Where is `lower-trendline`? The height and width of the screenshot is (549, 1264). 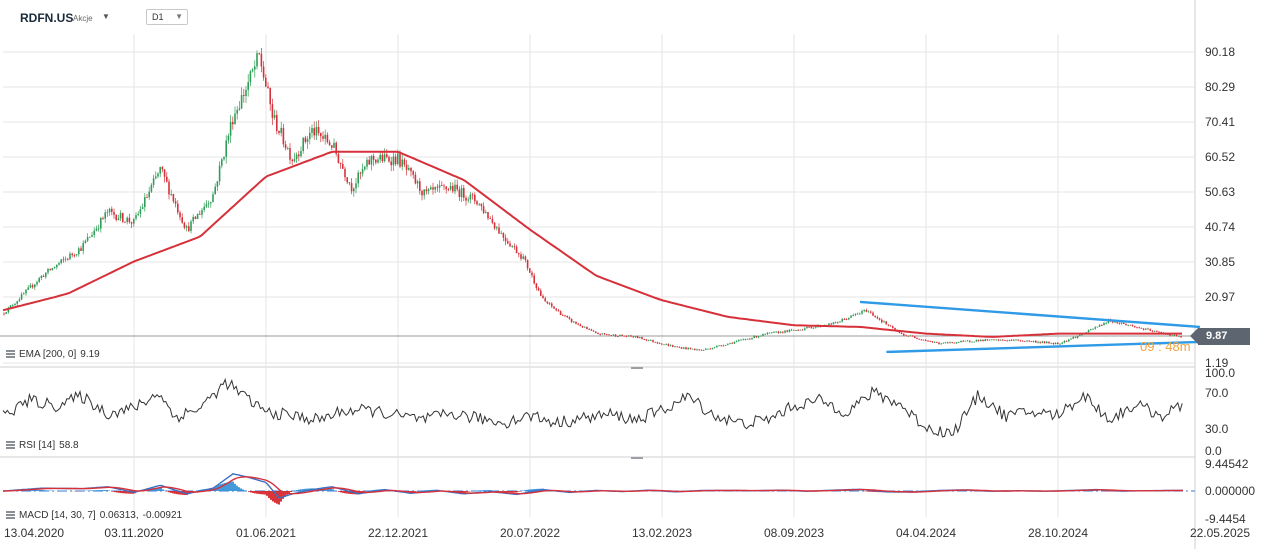 lower-trendline is located at coordinates (1043, 347).